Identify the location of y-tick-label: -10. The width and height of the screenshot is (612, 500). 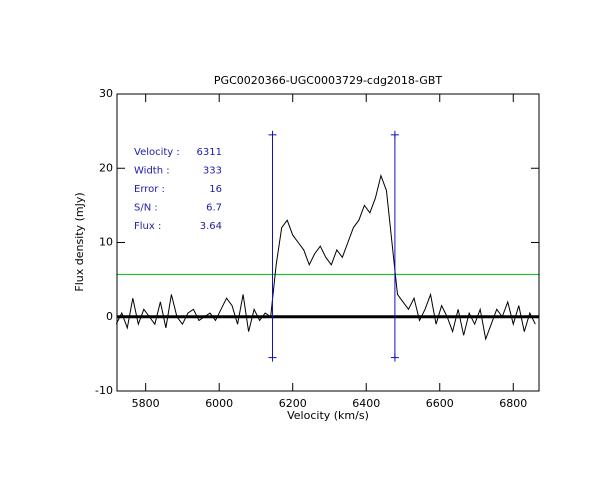
(104, 390).